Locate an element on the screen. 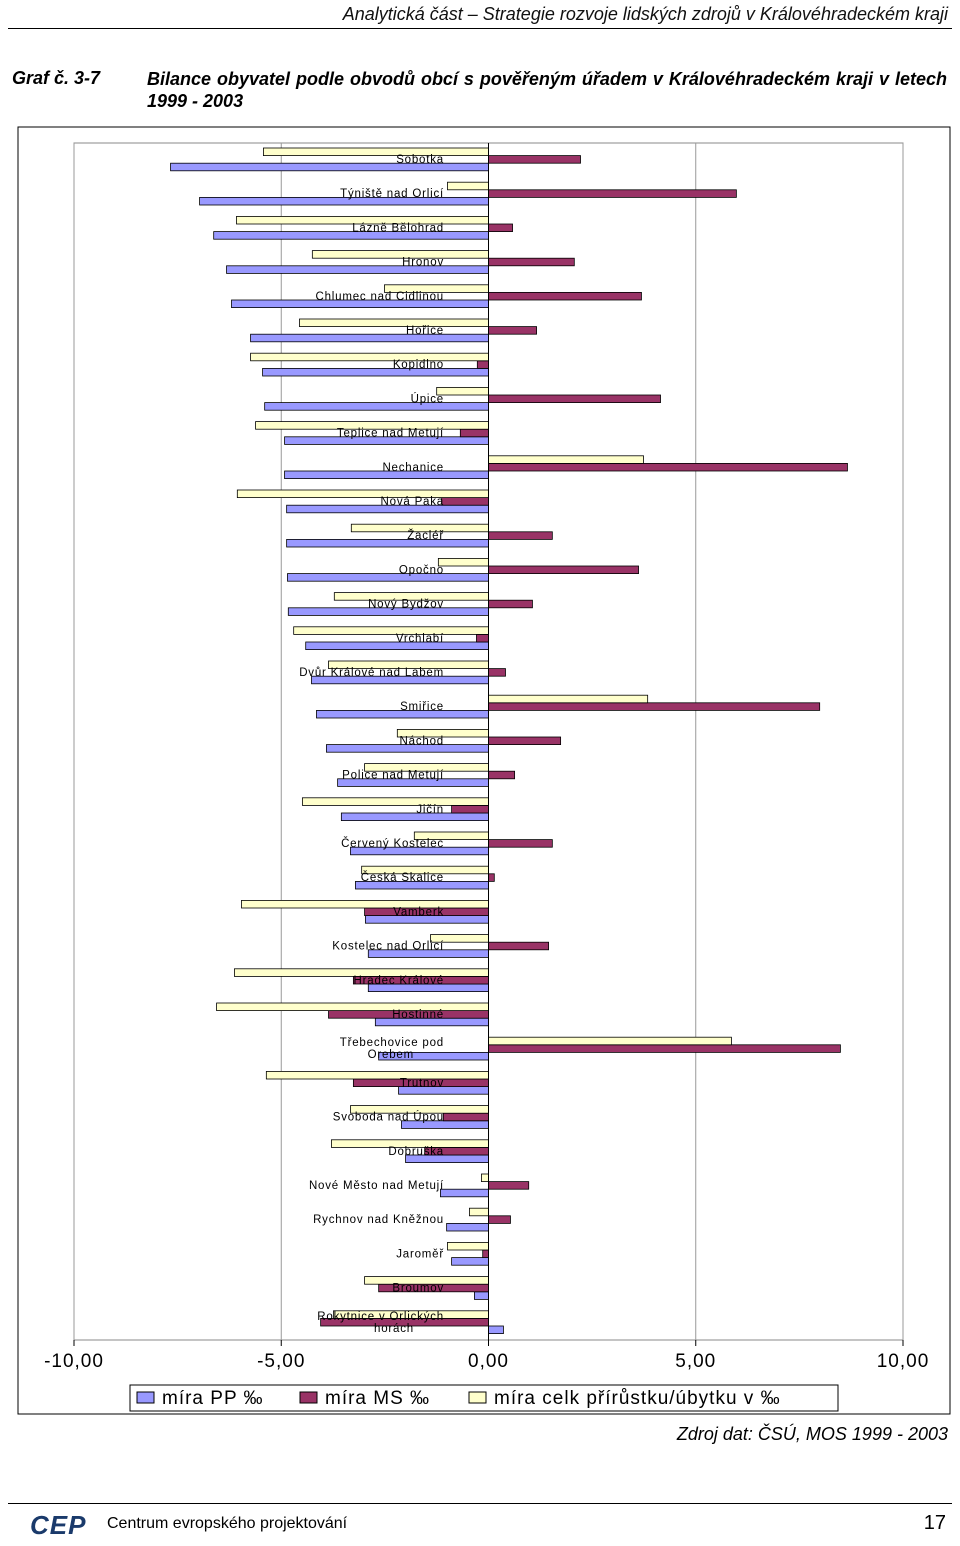  figure-label: Graf č. 3-7 is located at coordinates (56, 78).